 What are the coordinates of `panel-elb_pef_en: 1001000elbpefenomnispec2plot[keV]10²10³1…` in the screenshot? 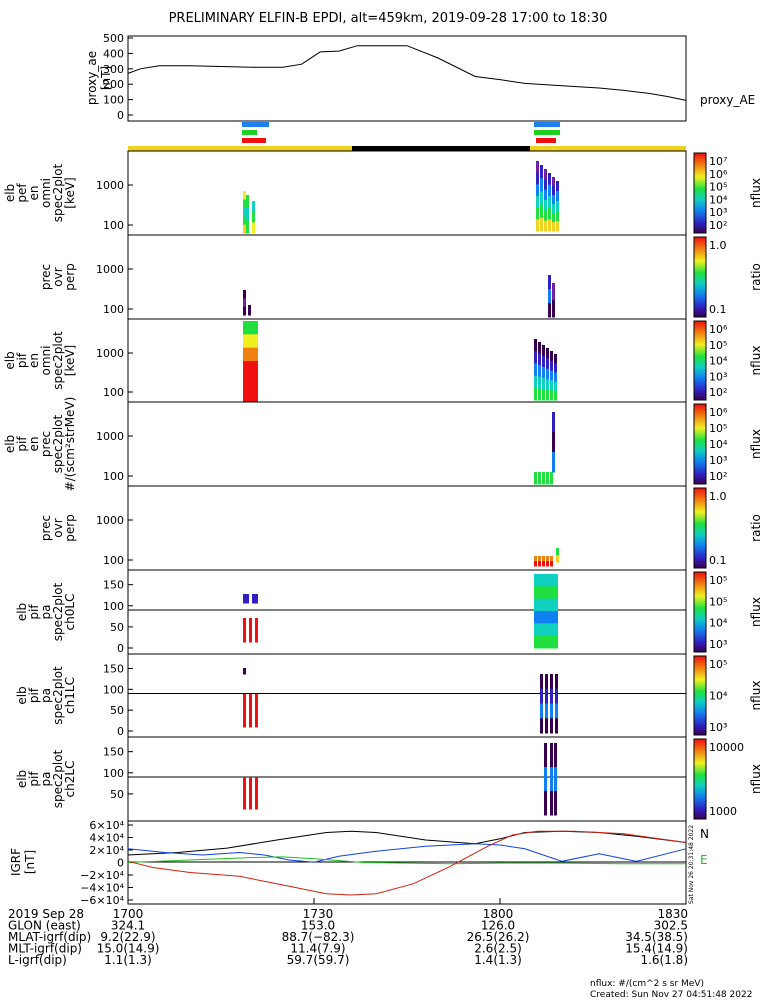 It's located at (383, 193).